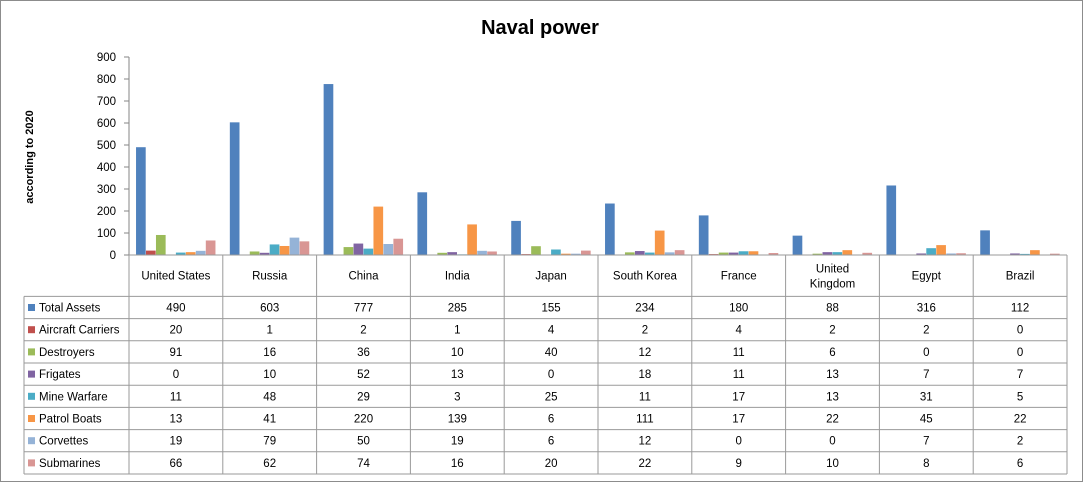 The image size is (1083, 482). What do you see at coordinates (550, 277) in the screenshot?
I see `category-label: Japan` at bounding box center [550, 277].